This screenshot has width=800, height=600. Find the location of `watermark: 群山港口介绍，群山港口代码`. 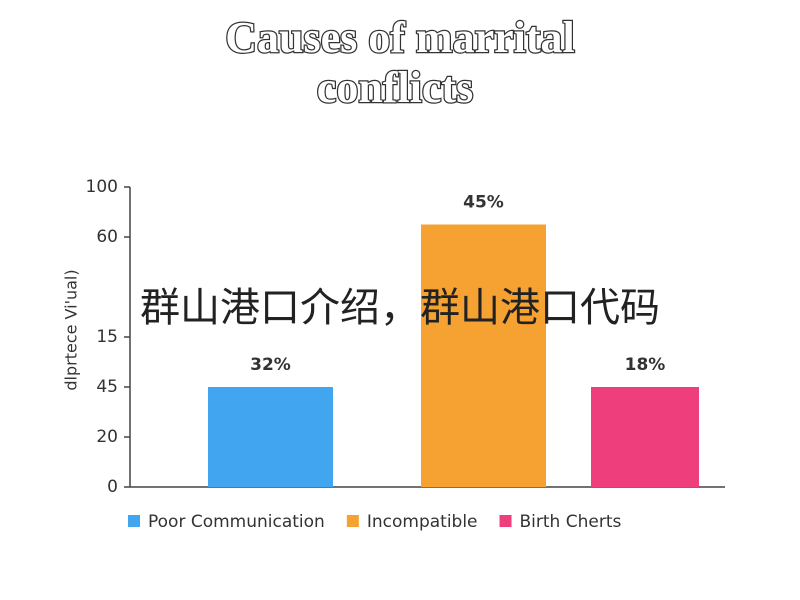

watermark: 群山港口介绍，群山港口代码 is located at coordinates (400, 308).